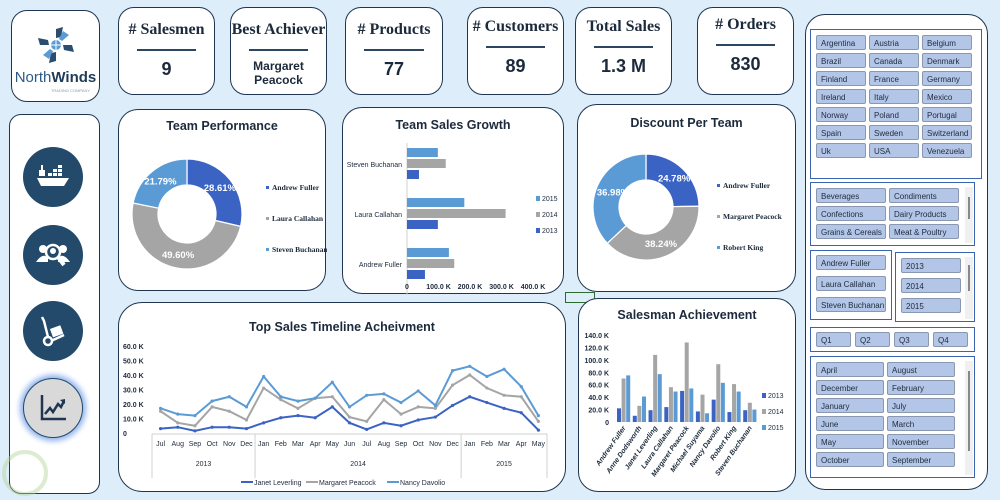  I want to click on y-tick-label: 20.0 K, so click(598, 411).